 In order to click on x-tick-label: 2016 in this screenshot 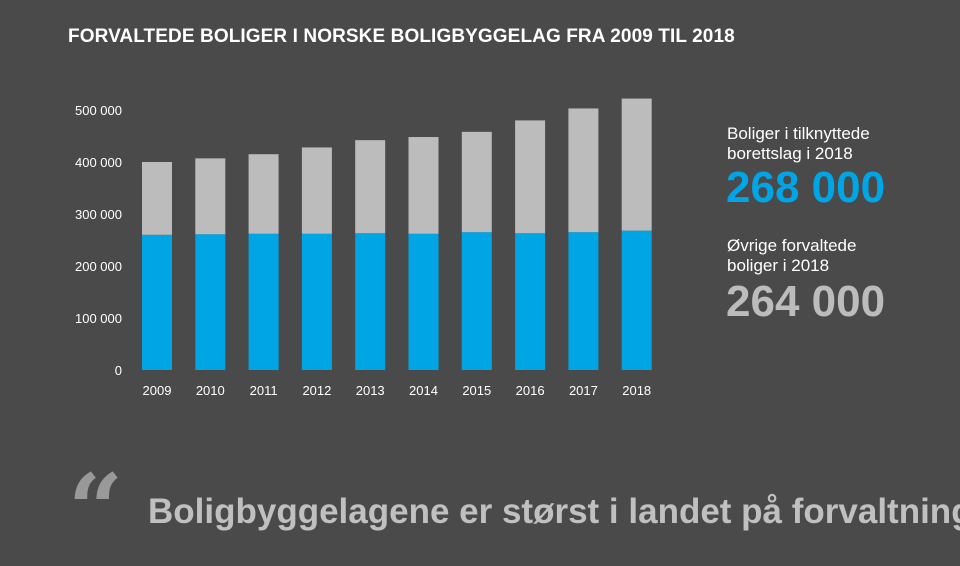, I will do `click(530, 390)`.